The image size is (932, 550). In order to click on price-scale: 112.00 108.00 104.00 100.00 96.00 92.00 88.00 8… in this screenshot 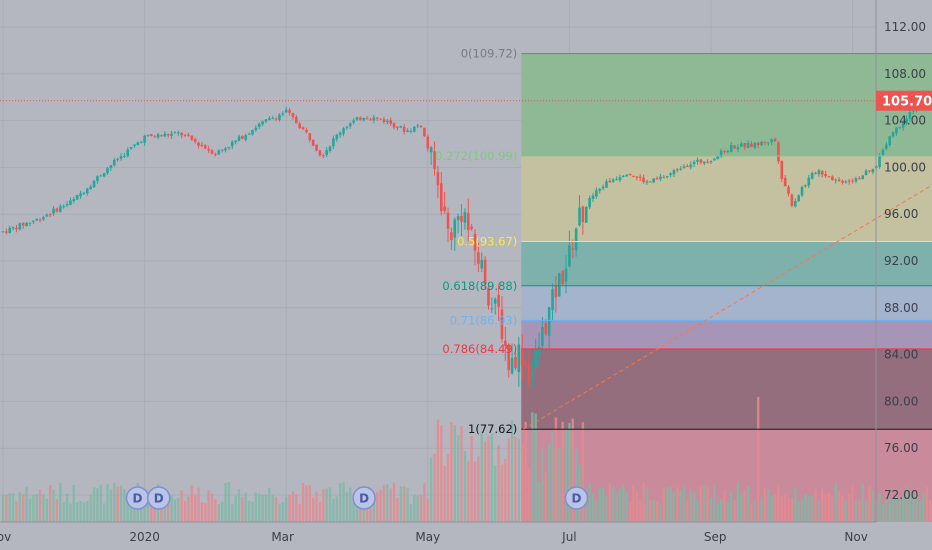, I will do `click(905, 261)`.